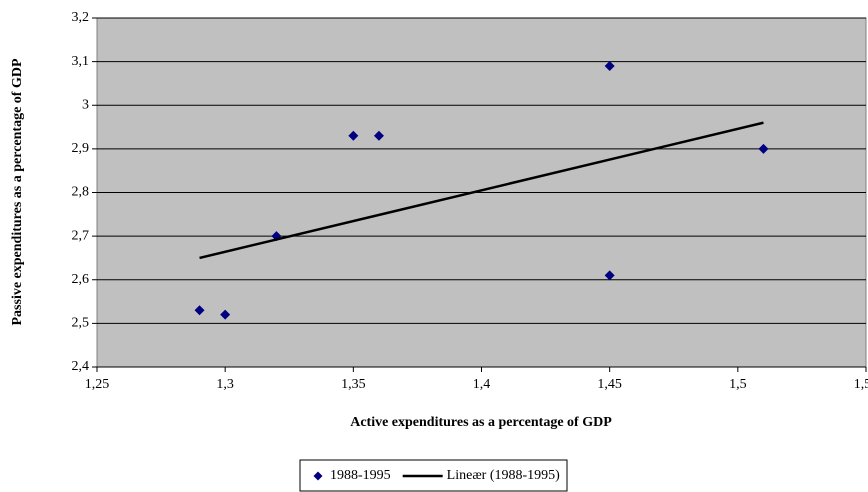 Image resolution: width=868 pixels, height=492 pixels. What do you see at coordinates (609, 384) in the screenshot?
I see `x-tick-label: 1,45` at bounding box center [609, 384].